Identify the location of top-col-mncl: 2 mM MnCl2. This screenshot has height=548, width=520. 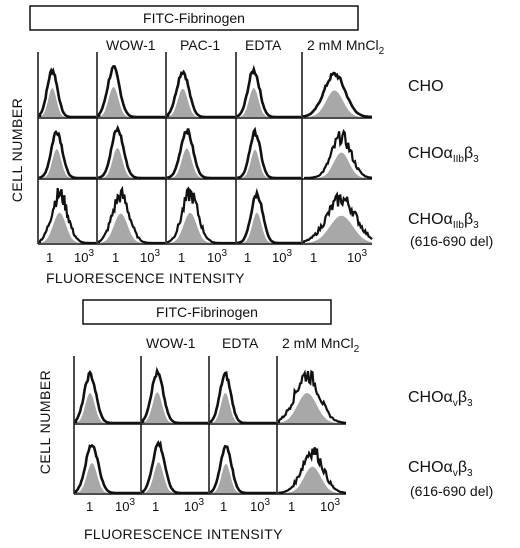
(346, 47).